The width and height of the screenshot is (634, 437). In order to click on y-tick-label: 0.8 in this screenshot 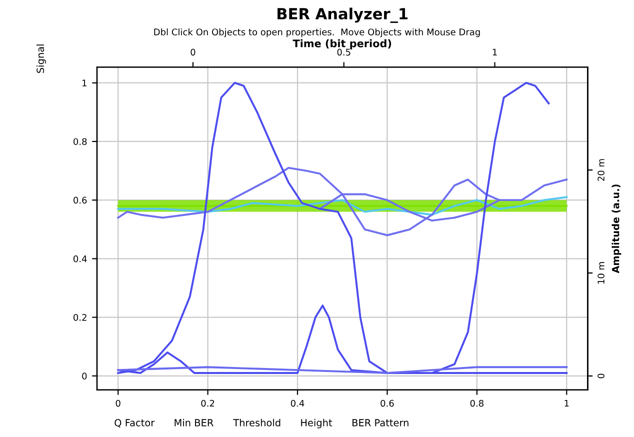, I will do `click(80, 142)`.